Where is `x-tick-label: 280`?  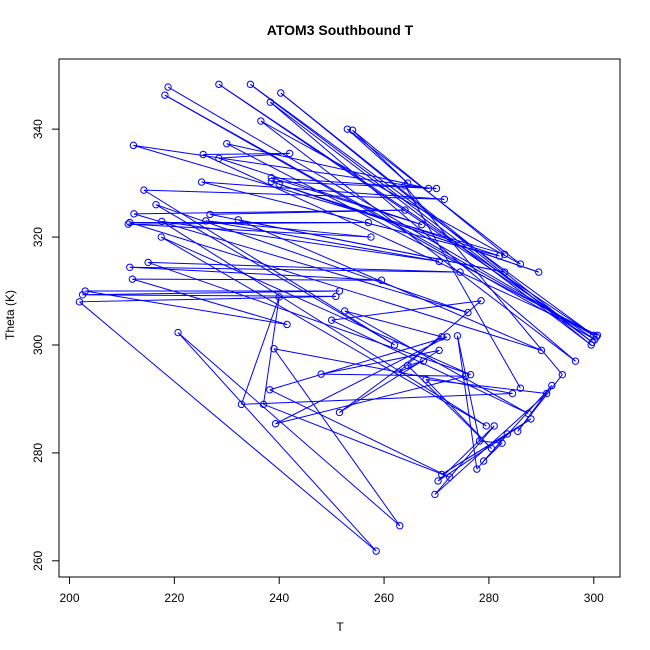
x-tick-label: 280 is located at coordinates (489, 598).